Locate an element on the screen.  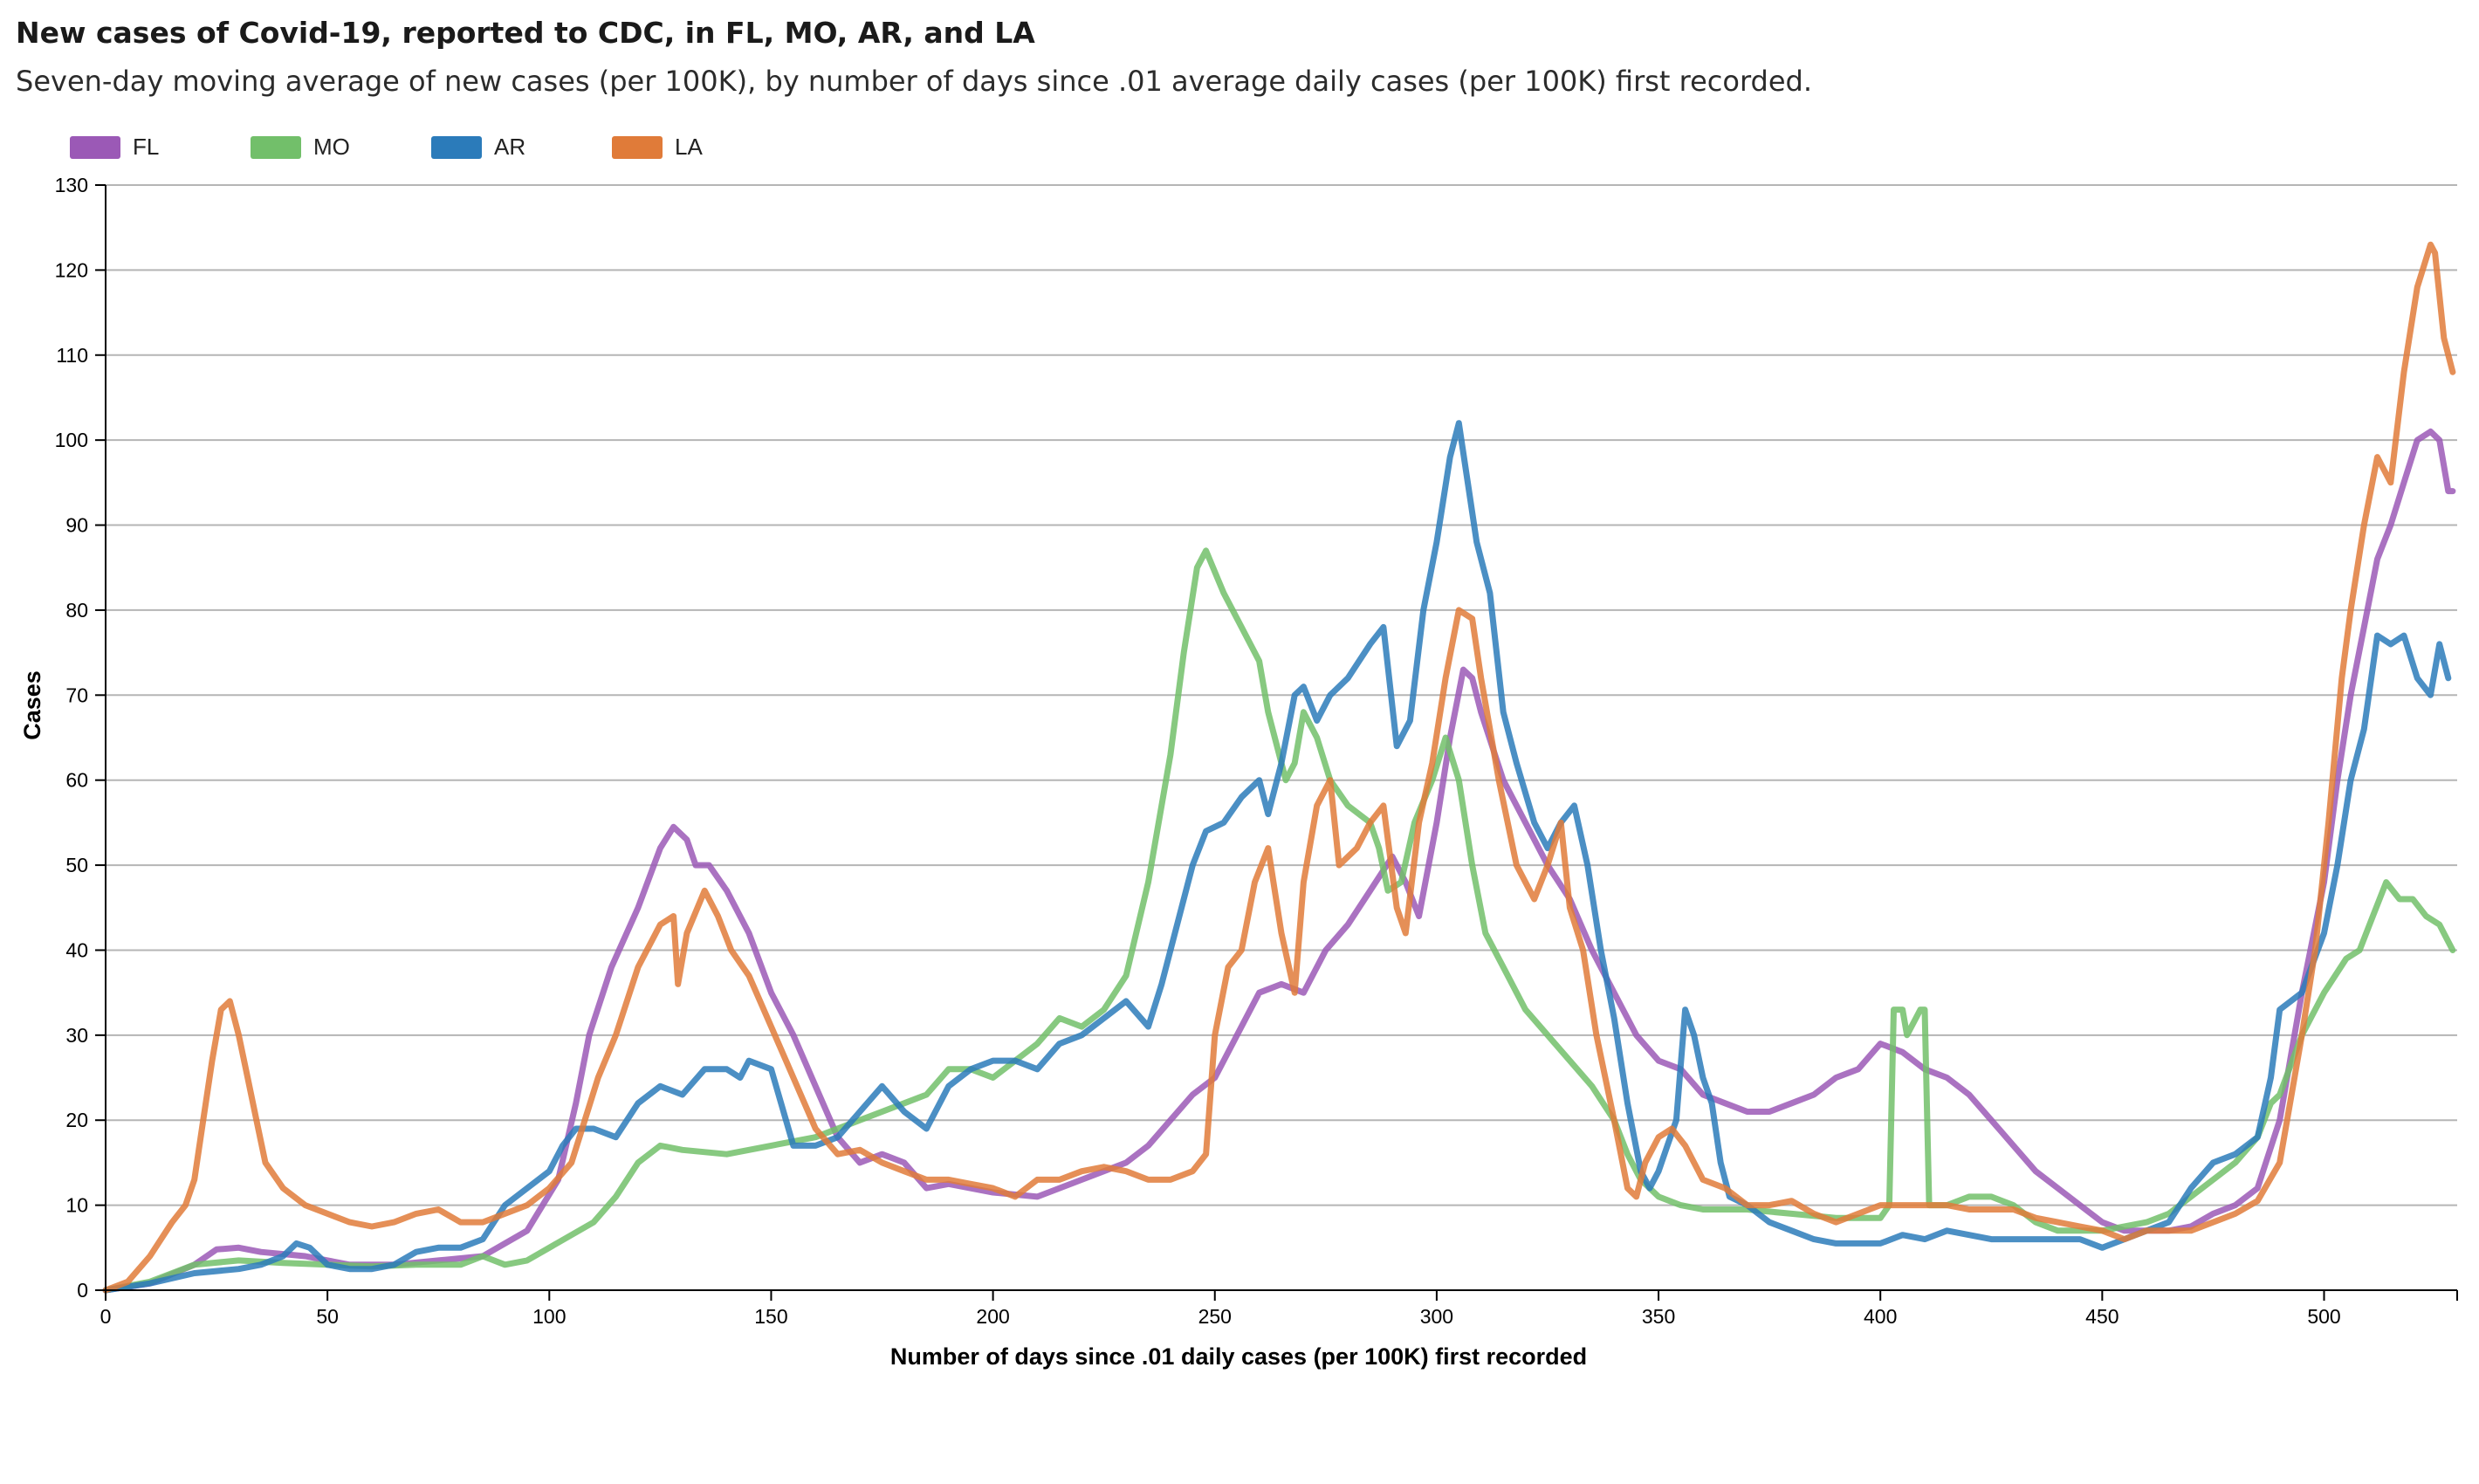
x-tick: 200 is located at coordinates (993, 1309).